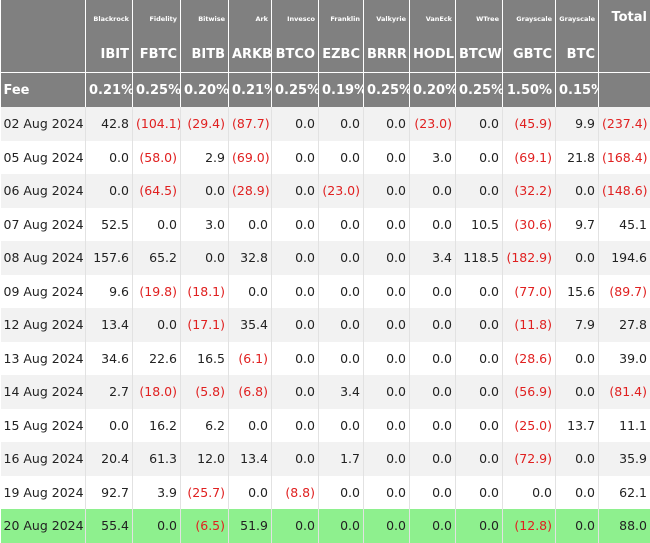  Describe the element at coordinates (43, 325) in the screenshot. I see `date: 12 Aug 2024` at that location.